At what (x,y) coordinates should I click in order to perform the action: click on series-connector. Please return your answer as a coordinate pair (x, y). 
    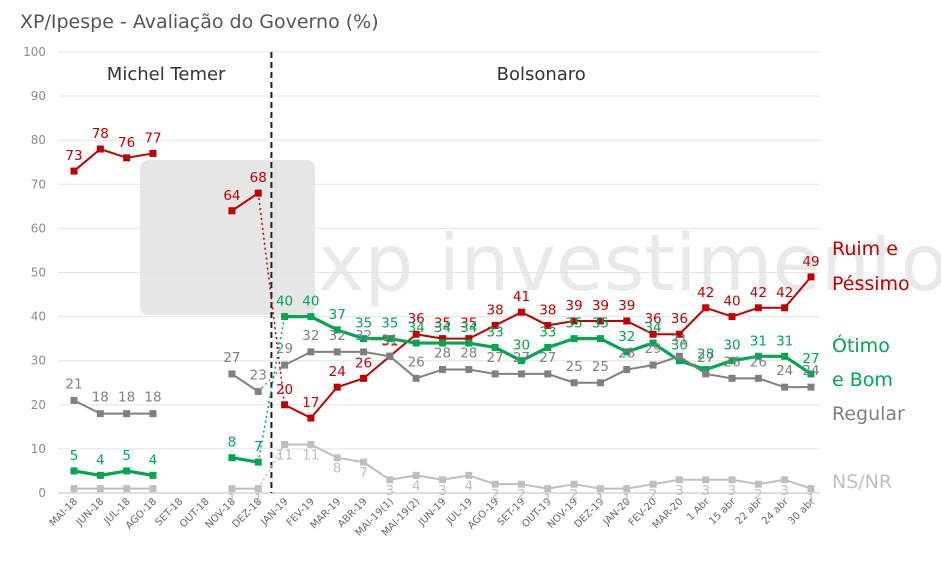
    Looking at the image, I should click on (271, 466).